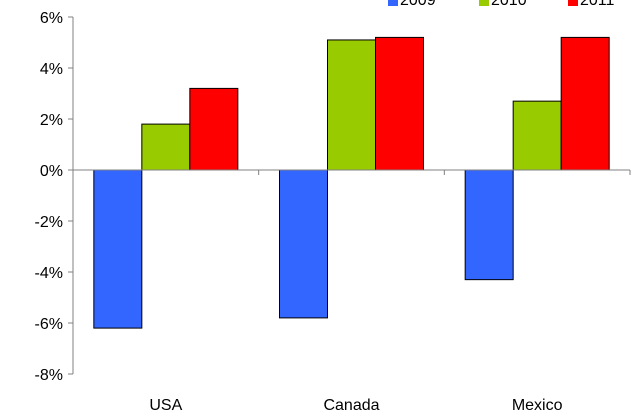 This screenshot has height=418, width=634. What do you see at coordinates (418, 4) in the screenshot?
I see `legend-label-2009: 2009` at bounding box center [418, 4].